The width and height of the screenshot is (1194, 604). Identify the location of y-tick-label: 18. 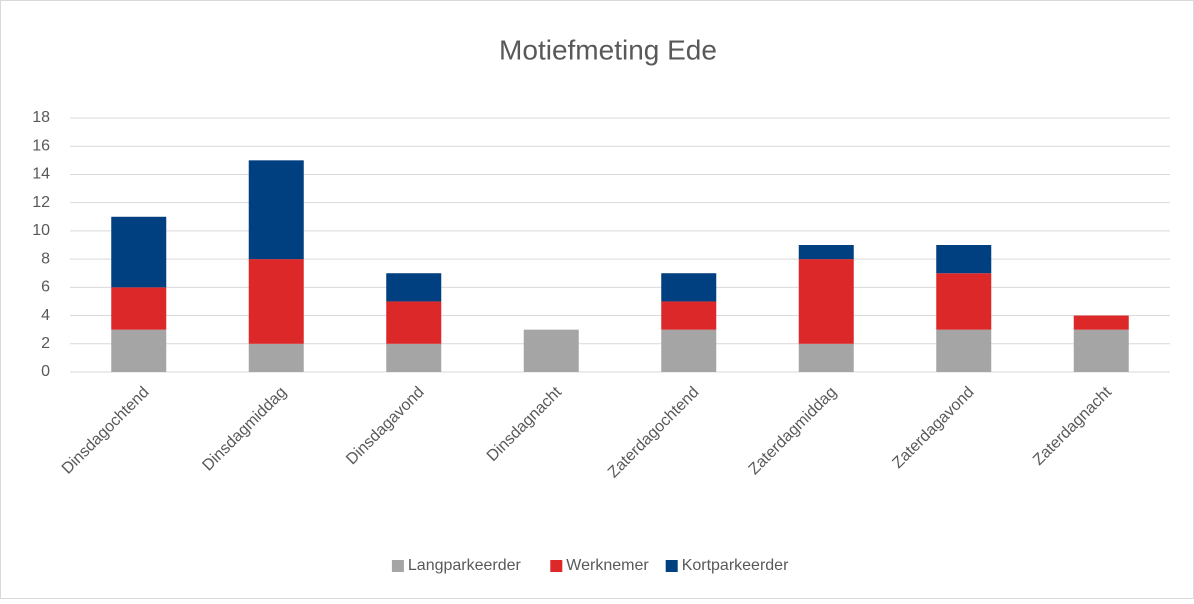
(41, 117).